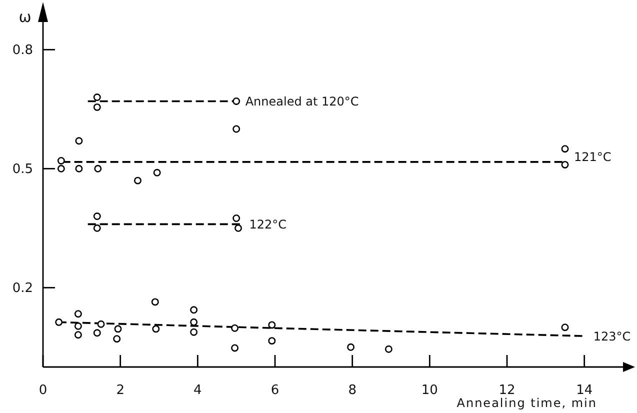  Describe the element at coordinates (22, 288) in the screenshot. I see `y-tick-label: 0.2` at that location.